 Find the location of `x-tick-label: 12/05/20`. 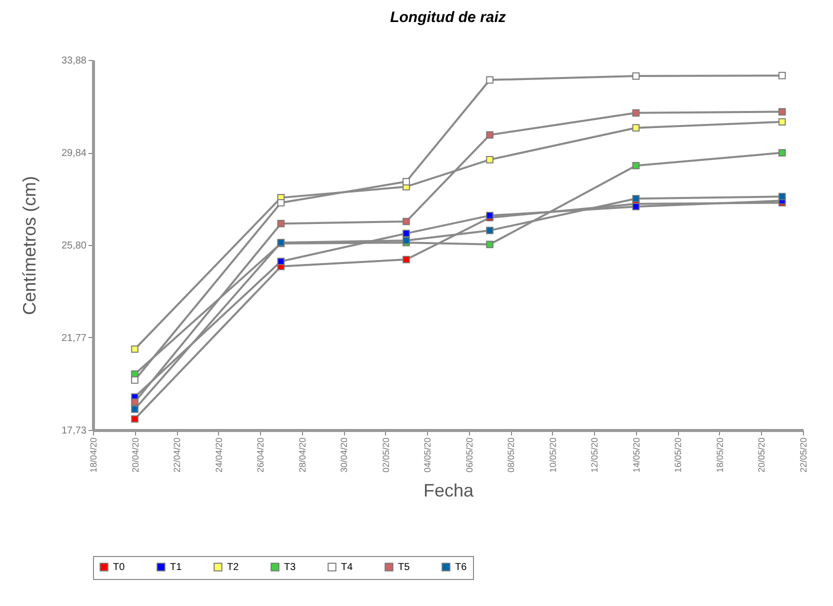

x-tick-label: 12/05/20 is located at coordinates (595, 455).